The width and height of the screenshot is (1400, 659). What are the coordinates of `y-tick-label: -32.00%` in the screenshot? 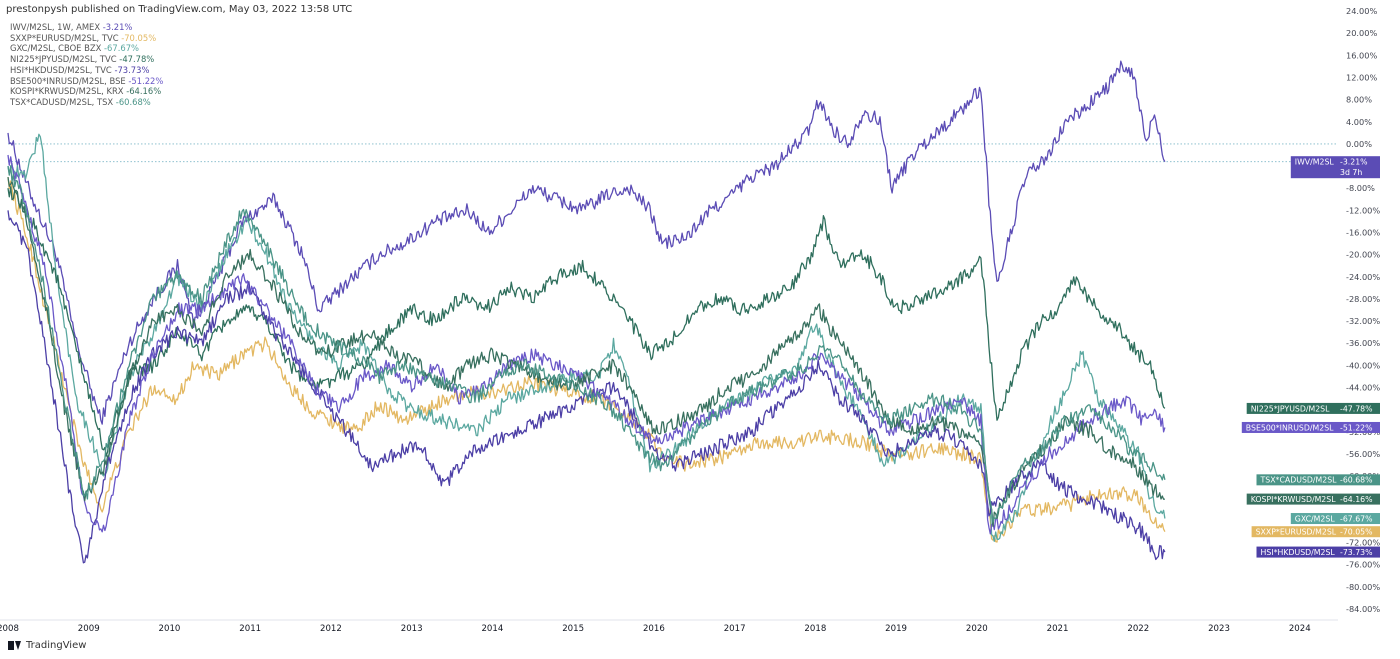 It's located at (1363, 321).